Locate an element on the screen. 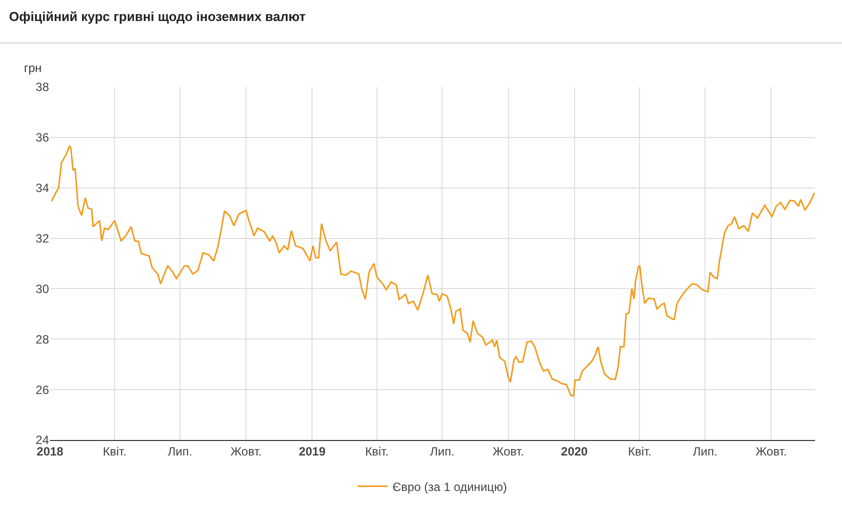 The height and width of the screenshot is (515, 842). legend-label: Євро (за 1 одиницю) is located at coordinates (450, 487).